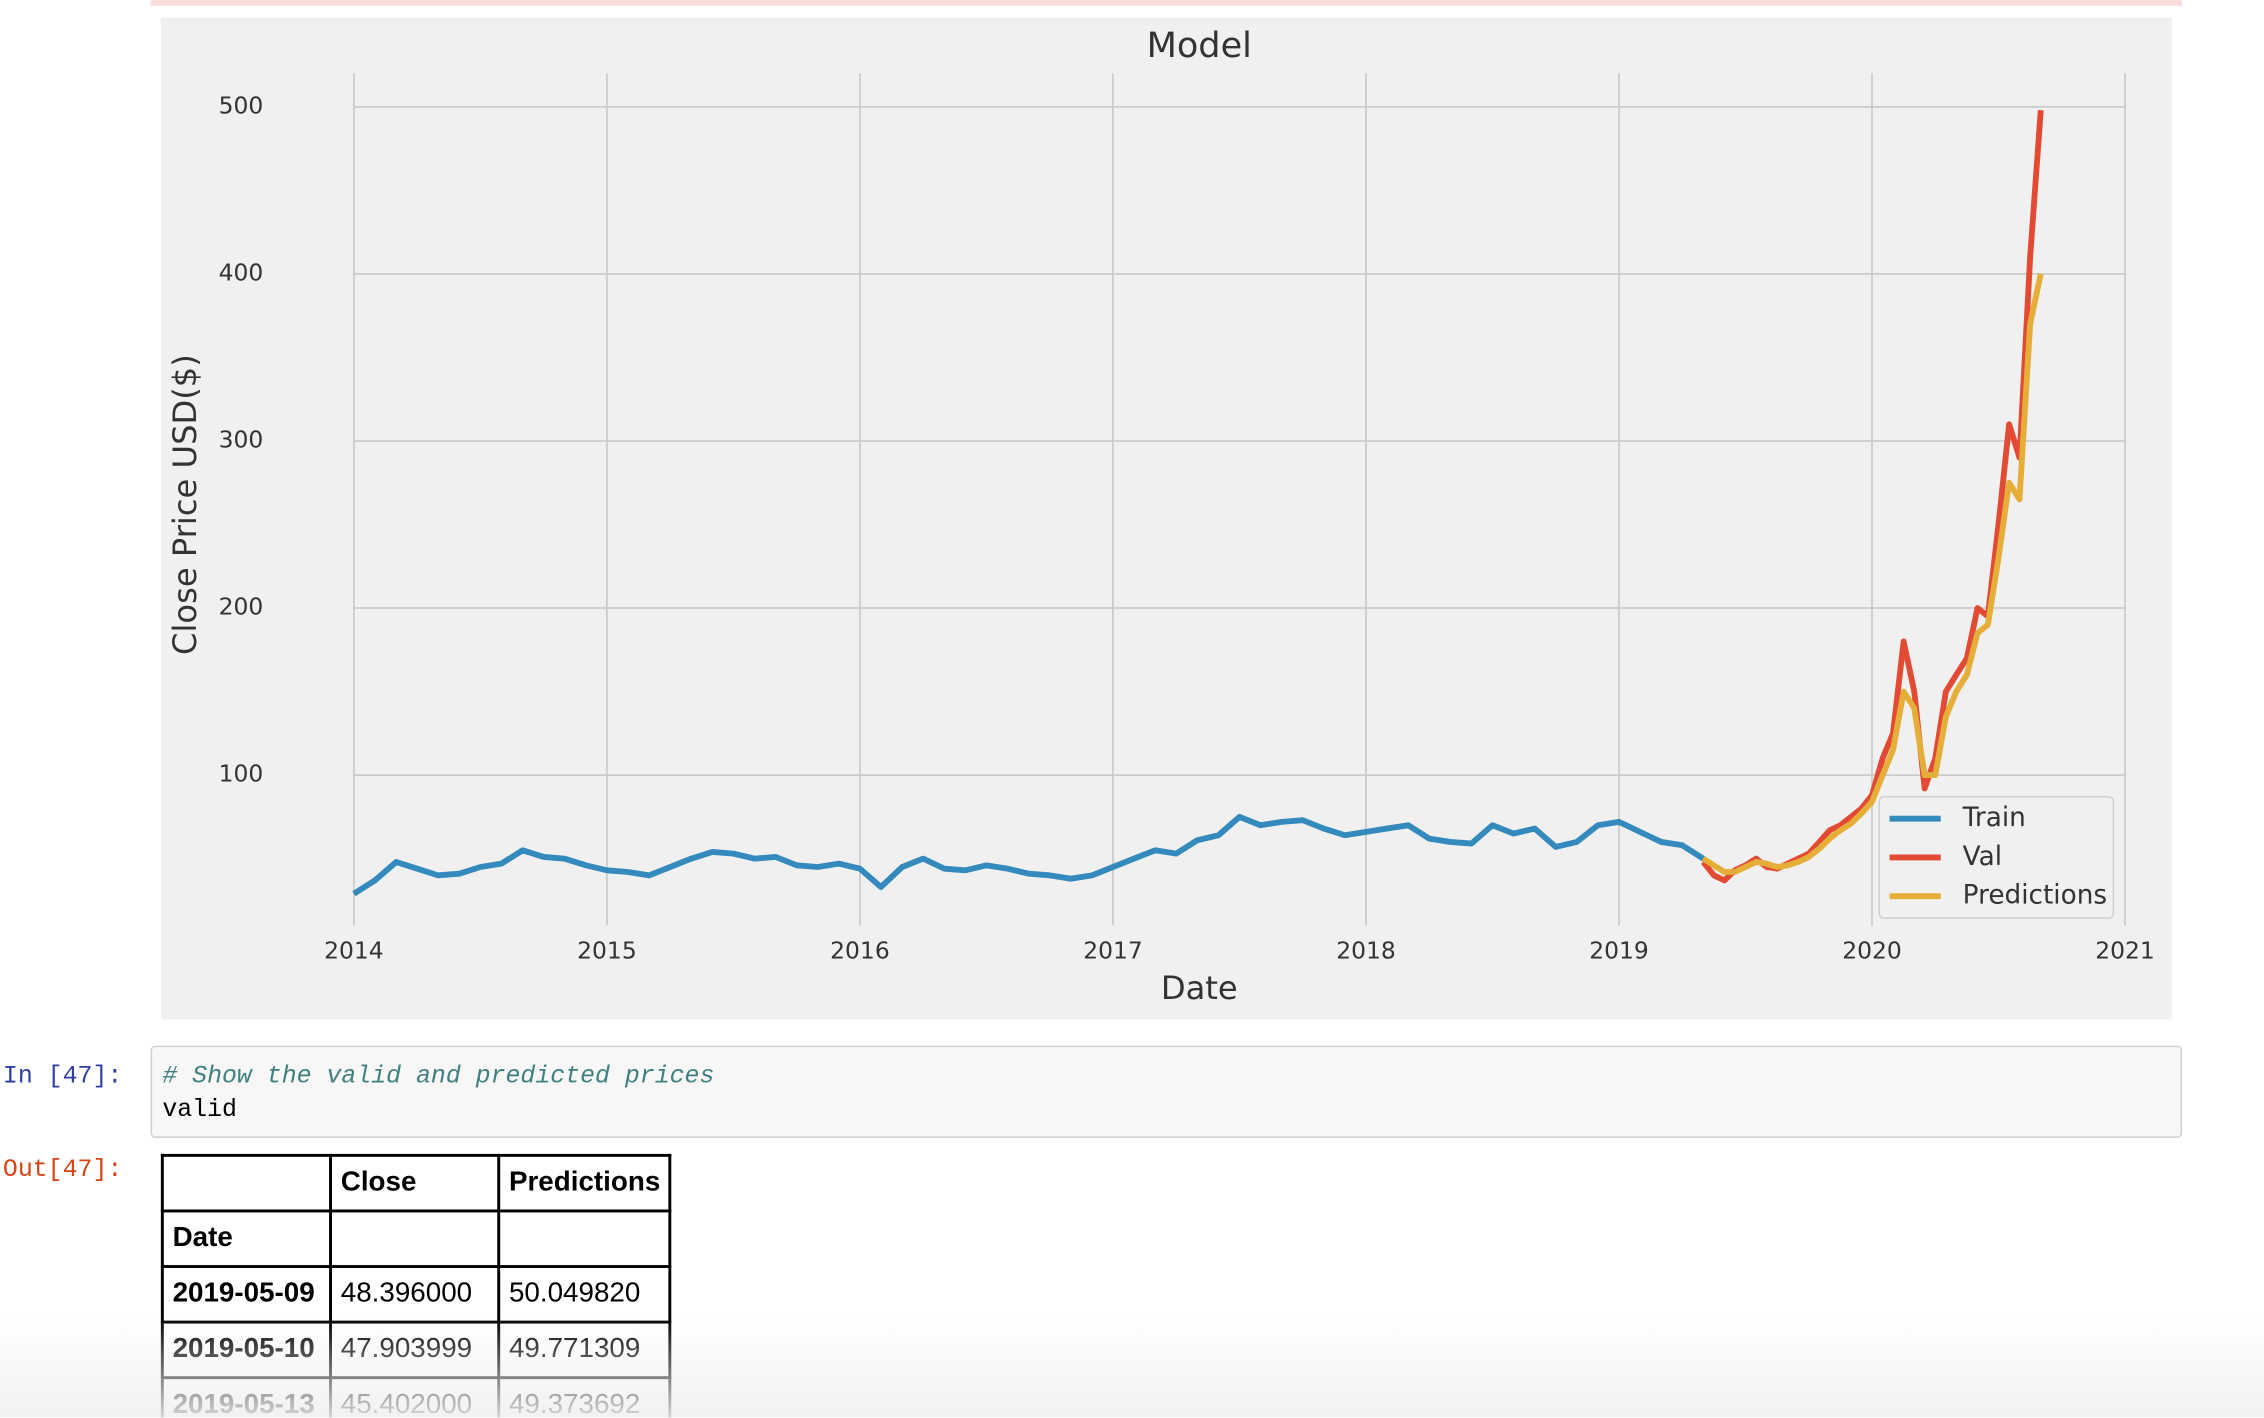 The image size is (2264, 1418). Describe the element at coordinates (2035, 896) in the screenshot. I see `legend-label: Predictions` at that location.